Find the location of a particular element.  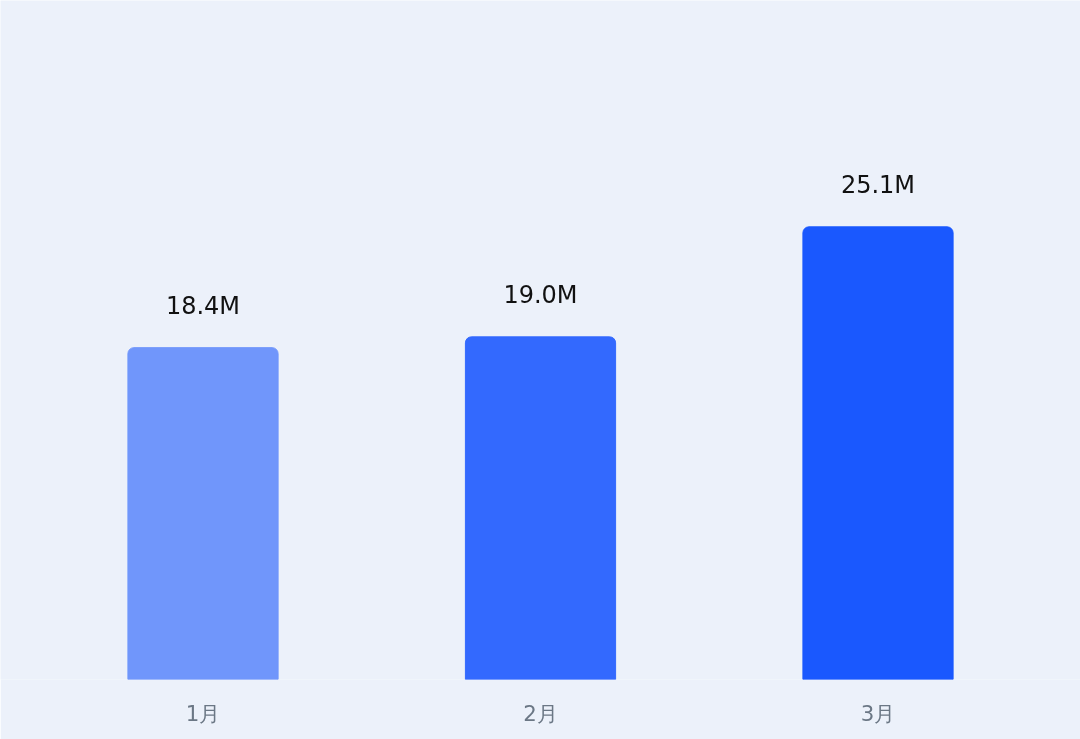

x-tick-label: 3月 is located at coordinates (878, 713).